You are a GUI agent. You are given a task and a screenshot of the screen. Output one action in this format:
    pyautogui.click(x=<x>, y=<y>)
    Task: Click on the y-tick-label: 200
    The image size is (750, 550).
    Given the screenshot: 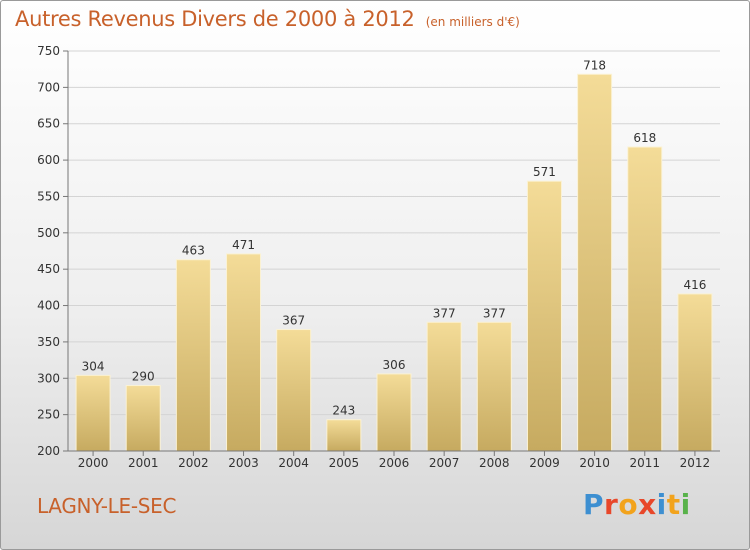 What is the action you would take?
    pyautogui.click(x=48, y=451)
    